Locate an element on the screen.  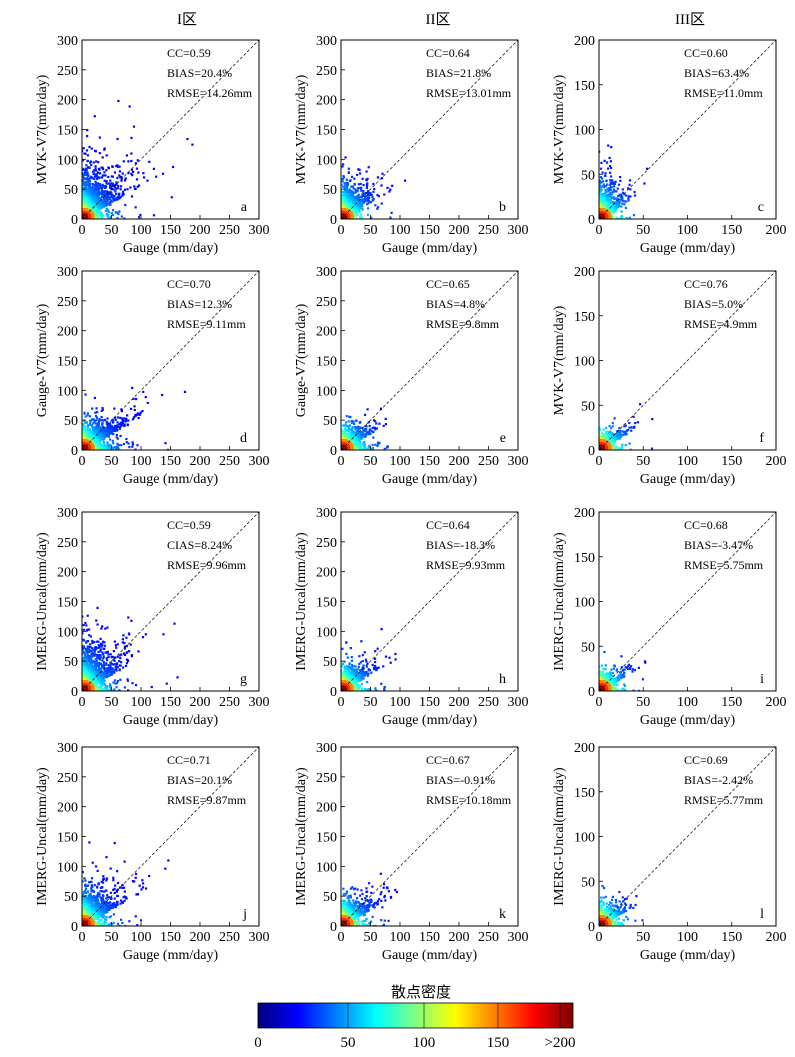
stat-label: RMSE=11.0mm is located at coordinates (723, 93).